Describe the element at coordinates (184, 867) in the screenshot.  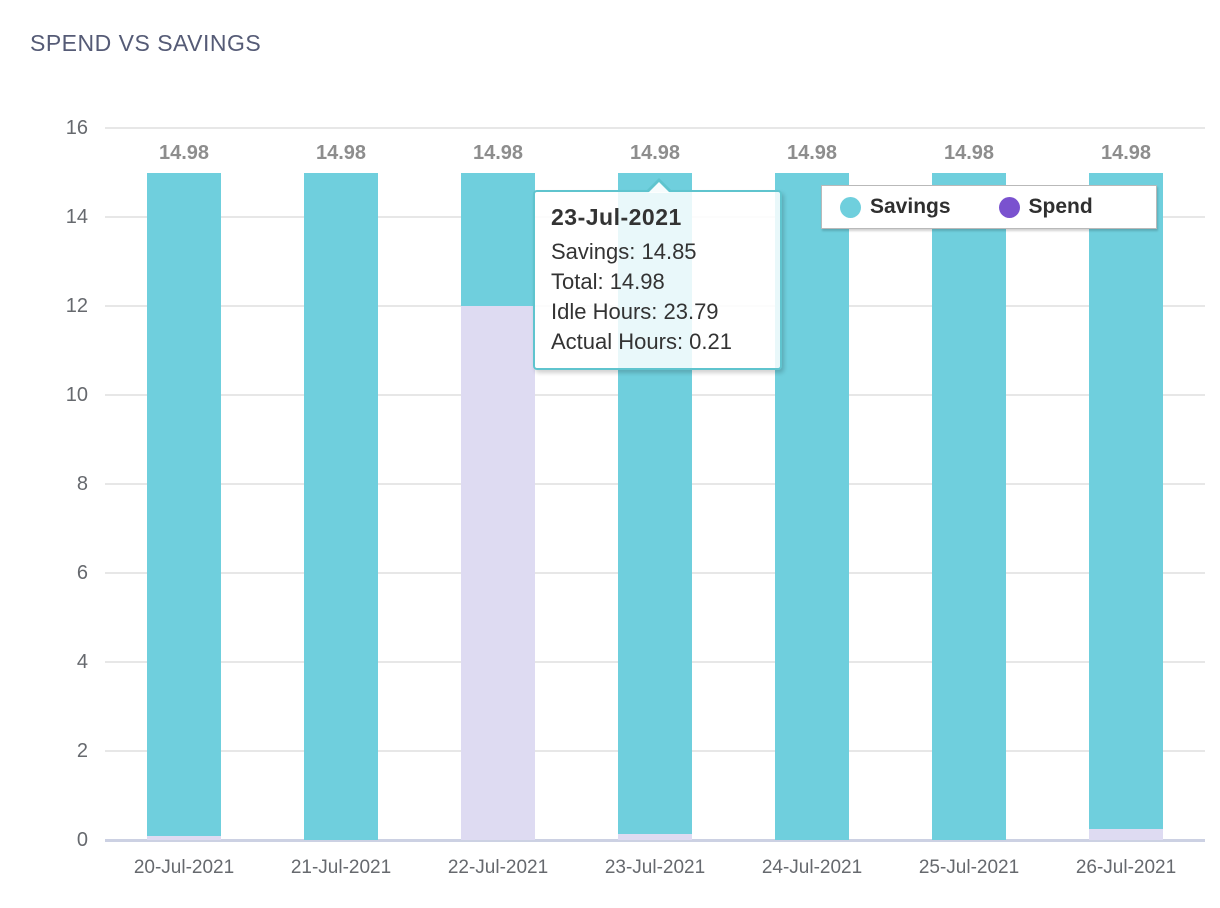
I see `x-tick-label: 20-Jul-2021` at that location.